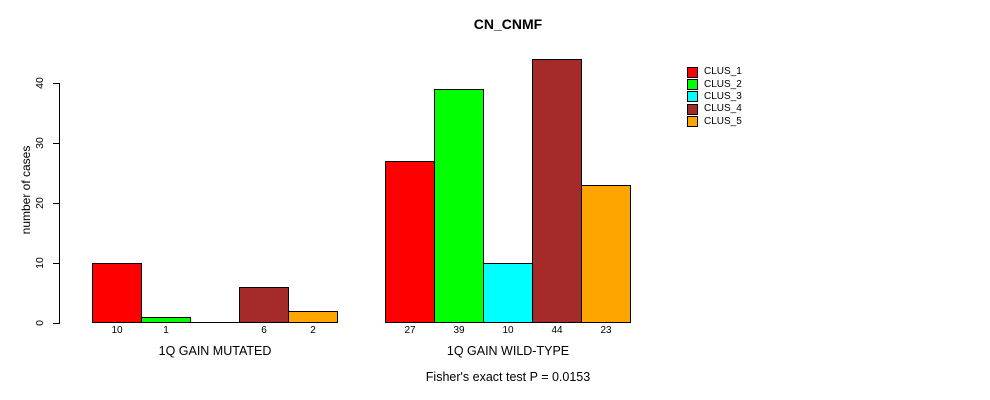 The height and width of the screenshot is (400, 990). I want to click on x-group-label-wildtype: 1Q GAIN WILD-TYPE, so click(508, 351).